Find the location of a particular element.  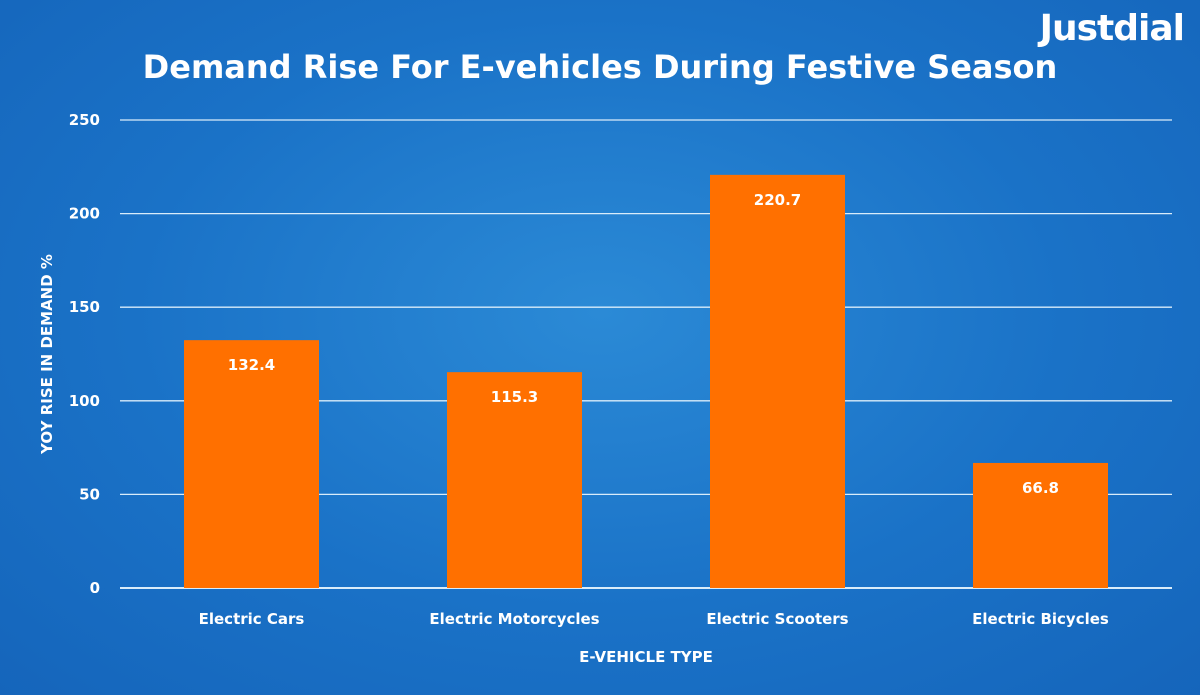

y-tick-label: 50 is located at coordinates (89, 494).